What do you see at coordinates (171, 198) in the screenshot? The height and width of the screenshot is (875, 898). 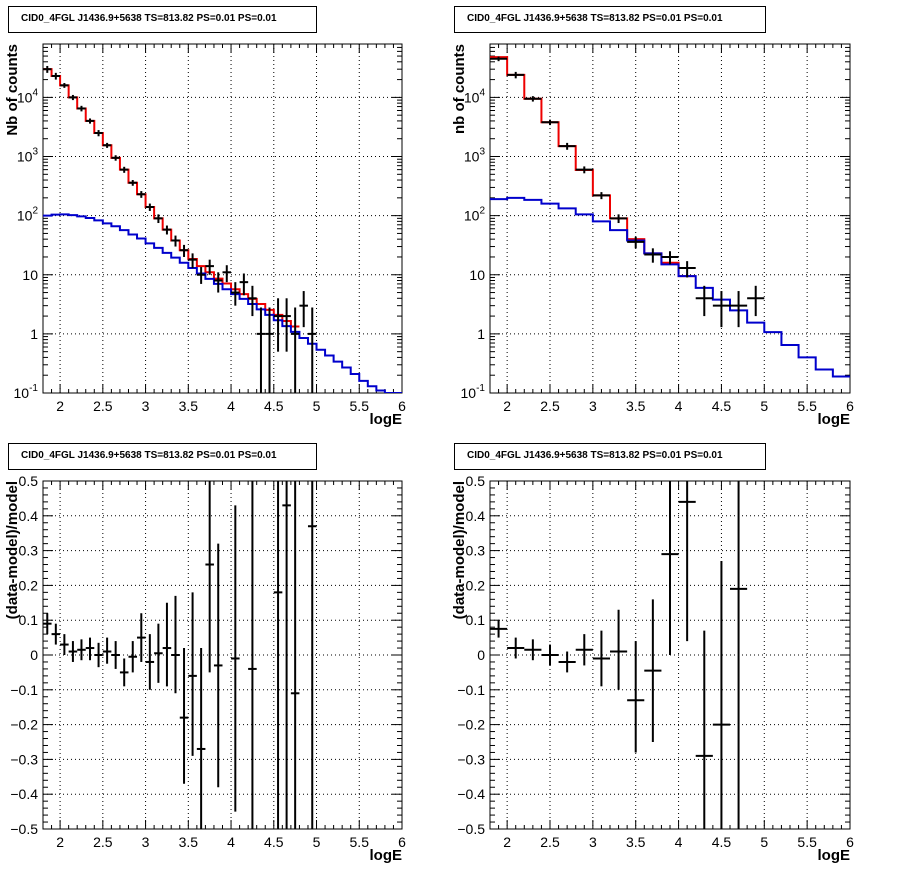 I see `model-step-total_model` at bounding box center [171, 198].